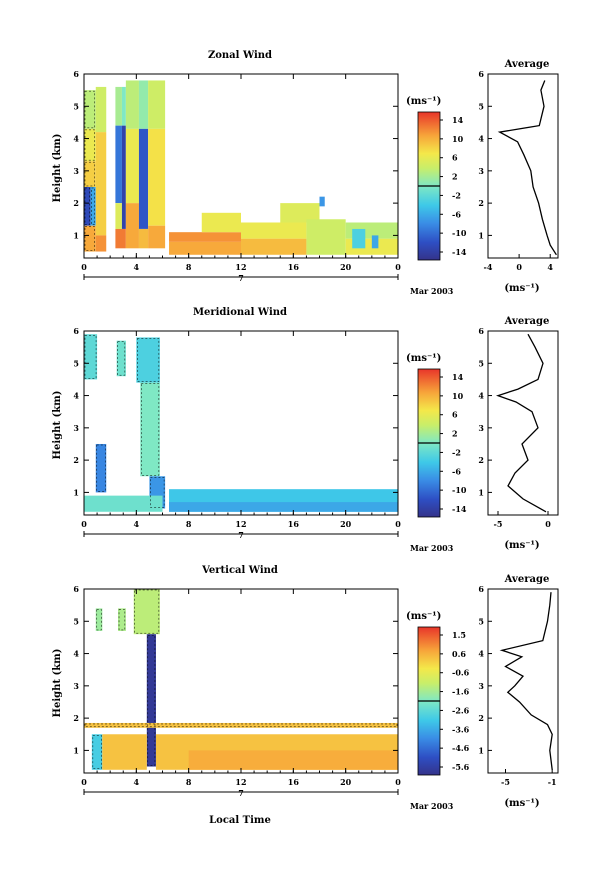 Image resolution: width=610 pixels, height=873 pixels. I want to click on panel-title: Vertical Wind, so click(239, 570).